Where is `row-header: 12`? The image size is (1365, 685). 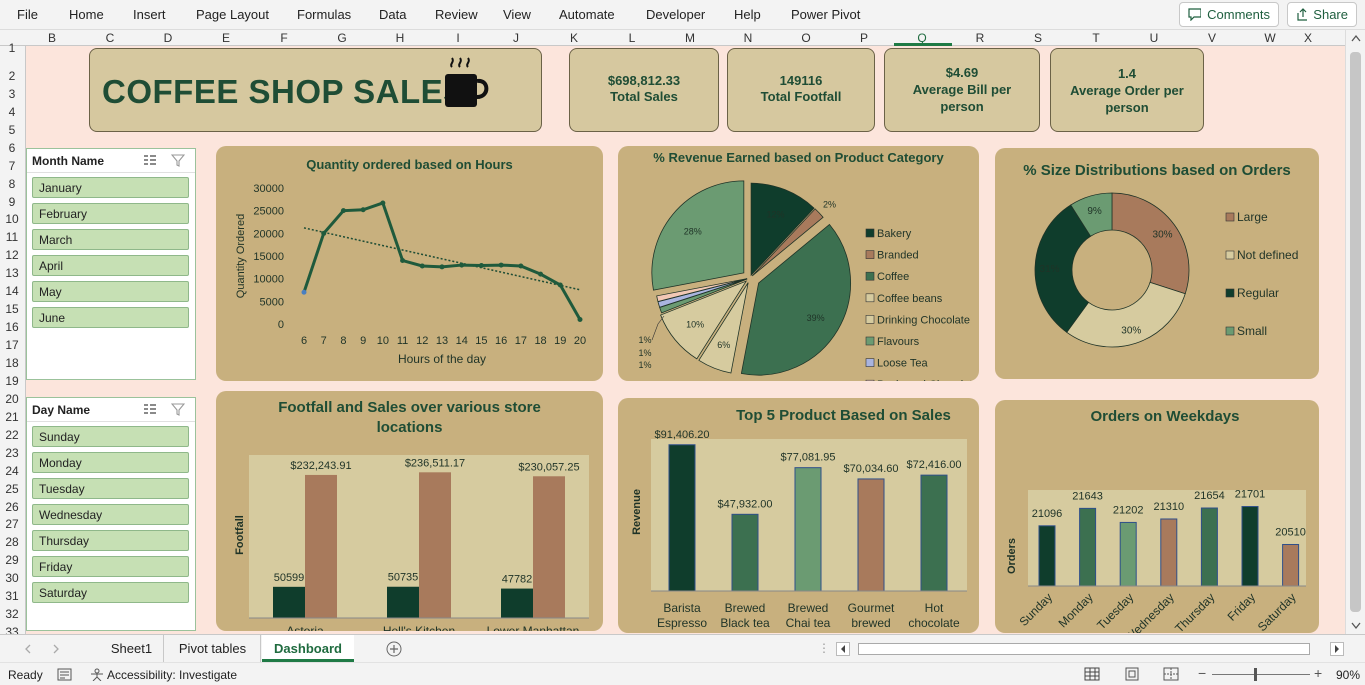 row-header: 12 is located at coordinates (12, 255).